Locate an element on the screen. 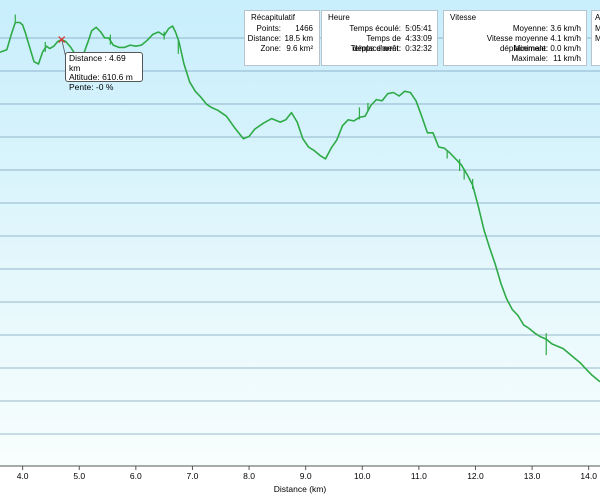 The image size is (600, 496). x-tick-label: 5.0 is located at coordinates (79, 476).